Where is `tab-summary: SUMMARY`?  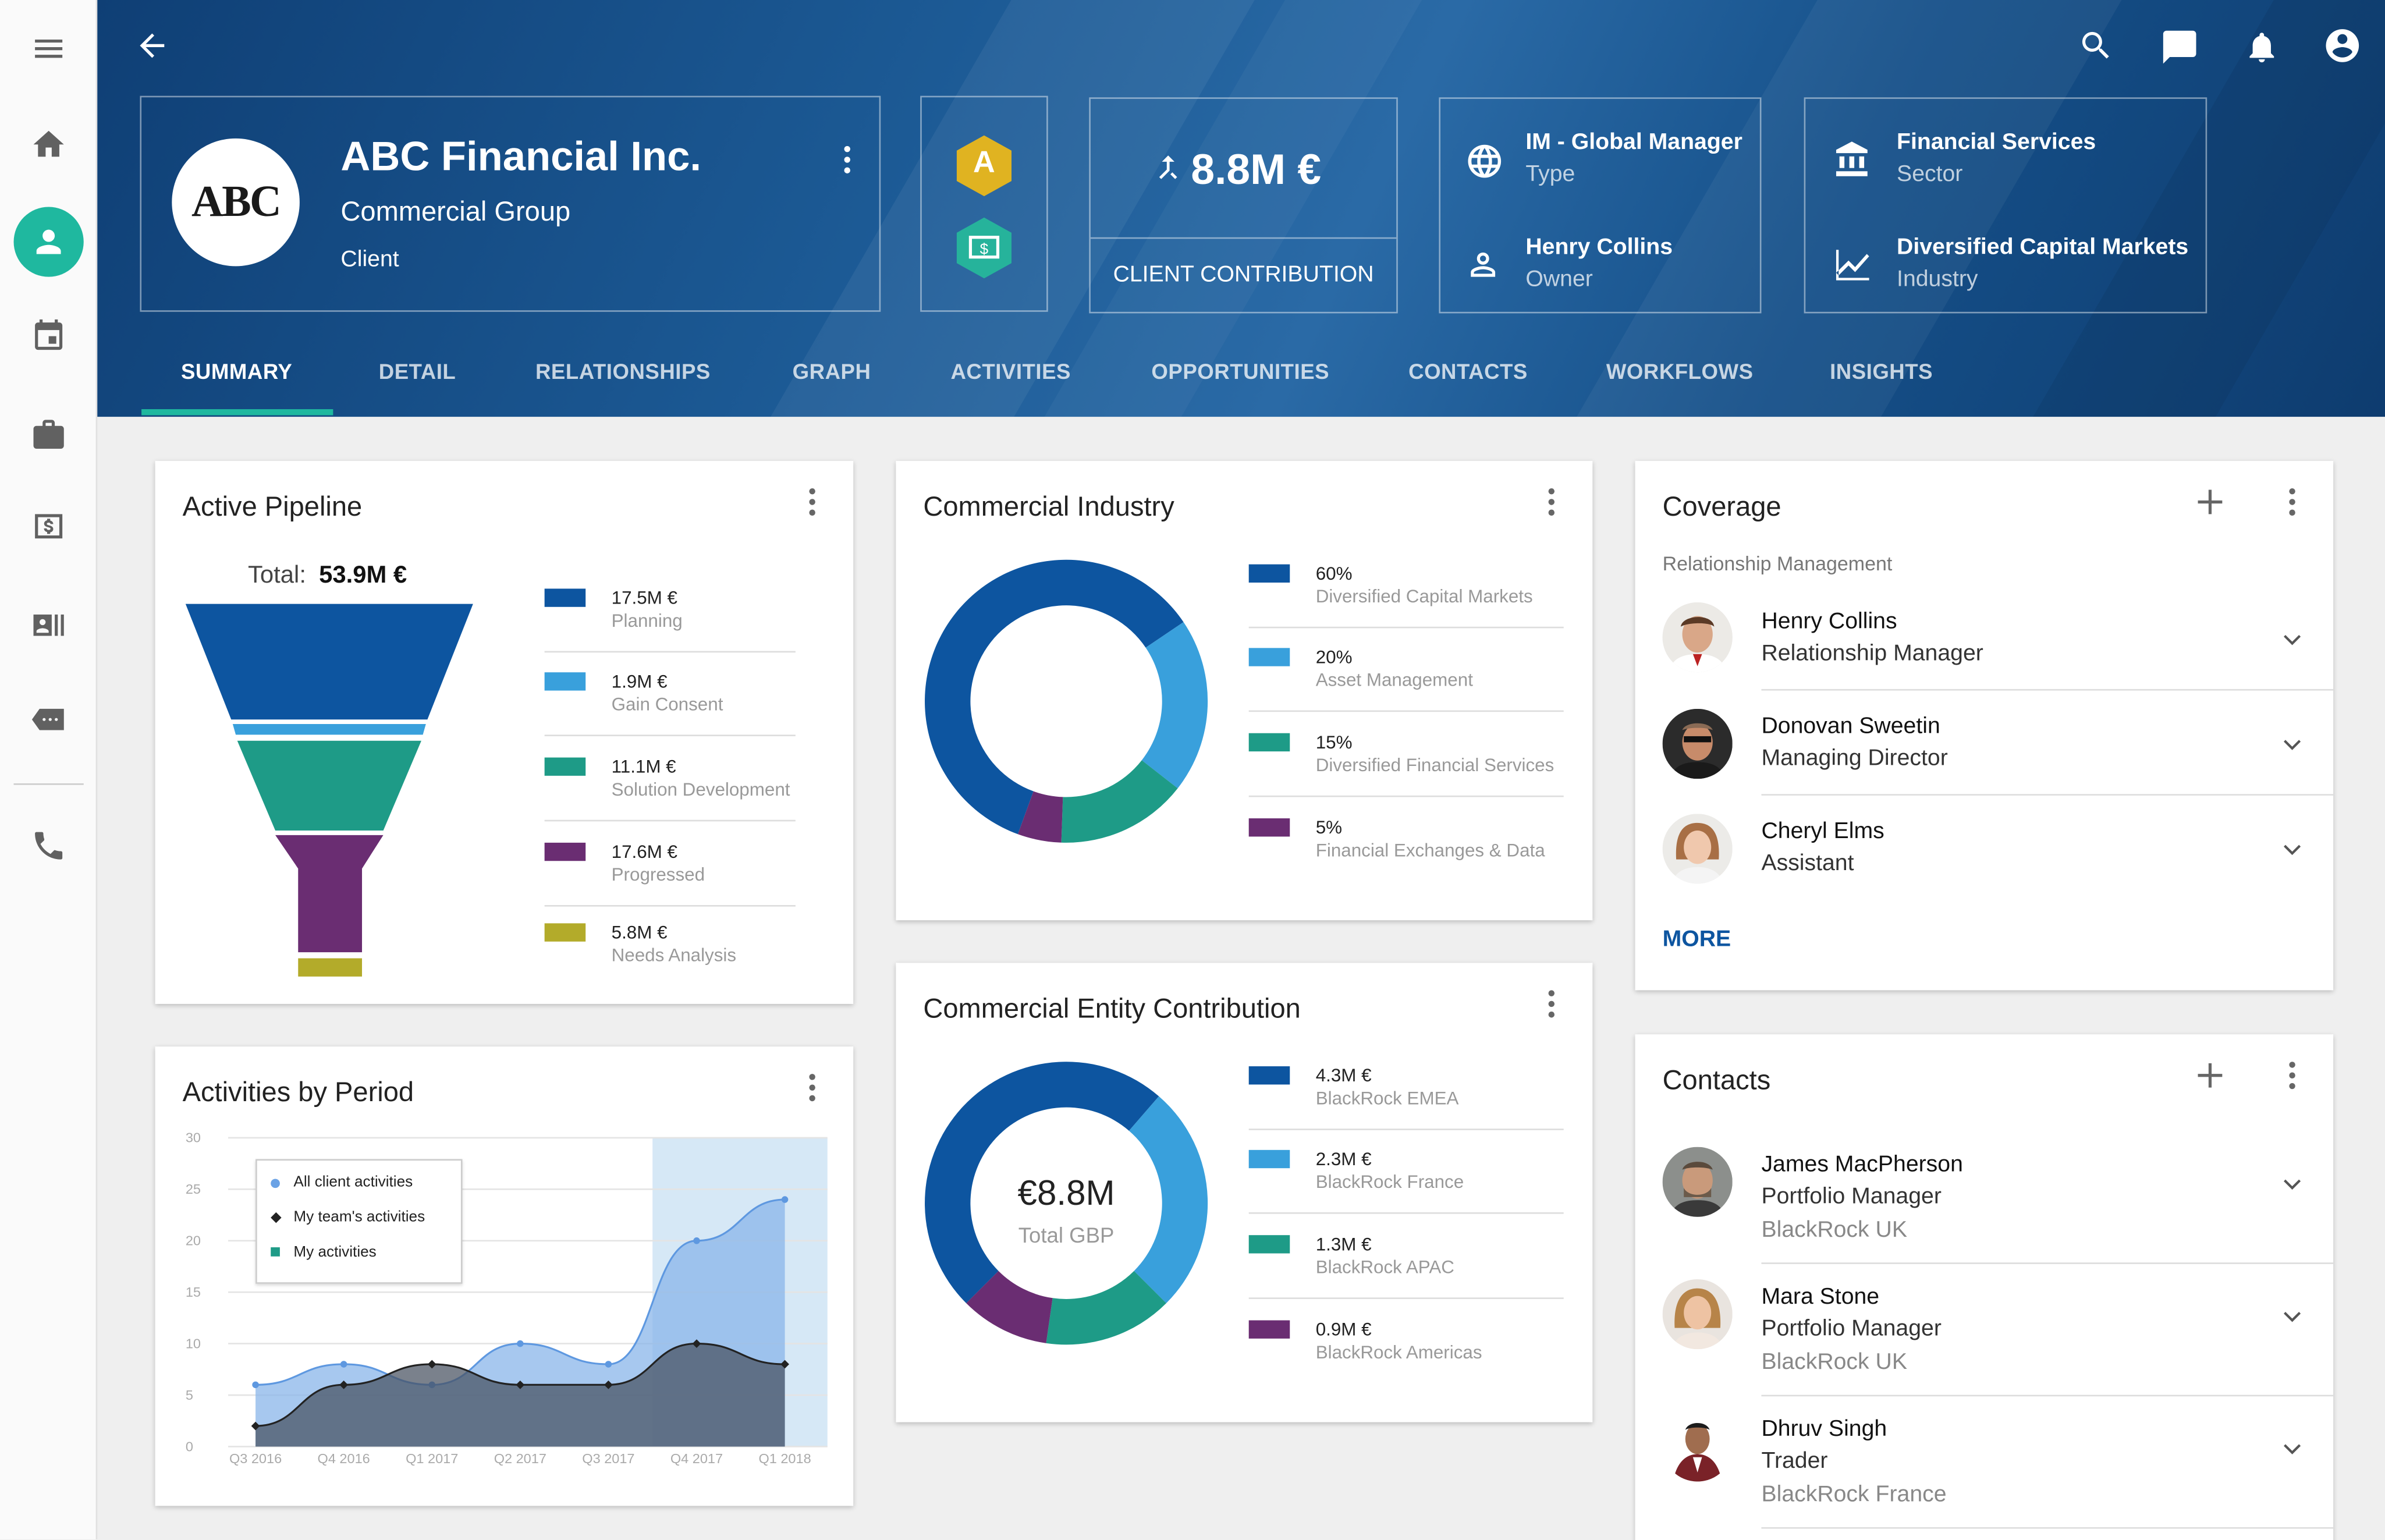 tab-summary: SUMMARY is located at coordinates (237, 371).